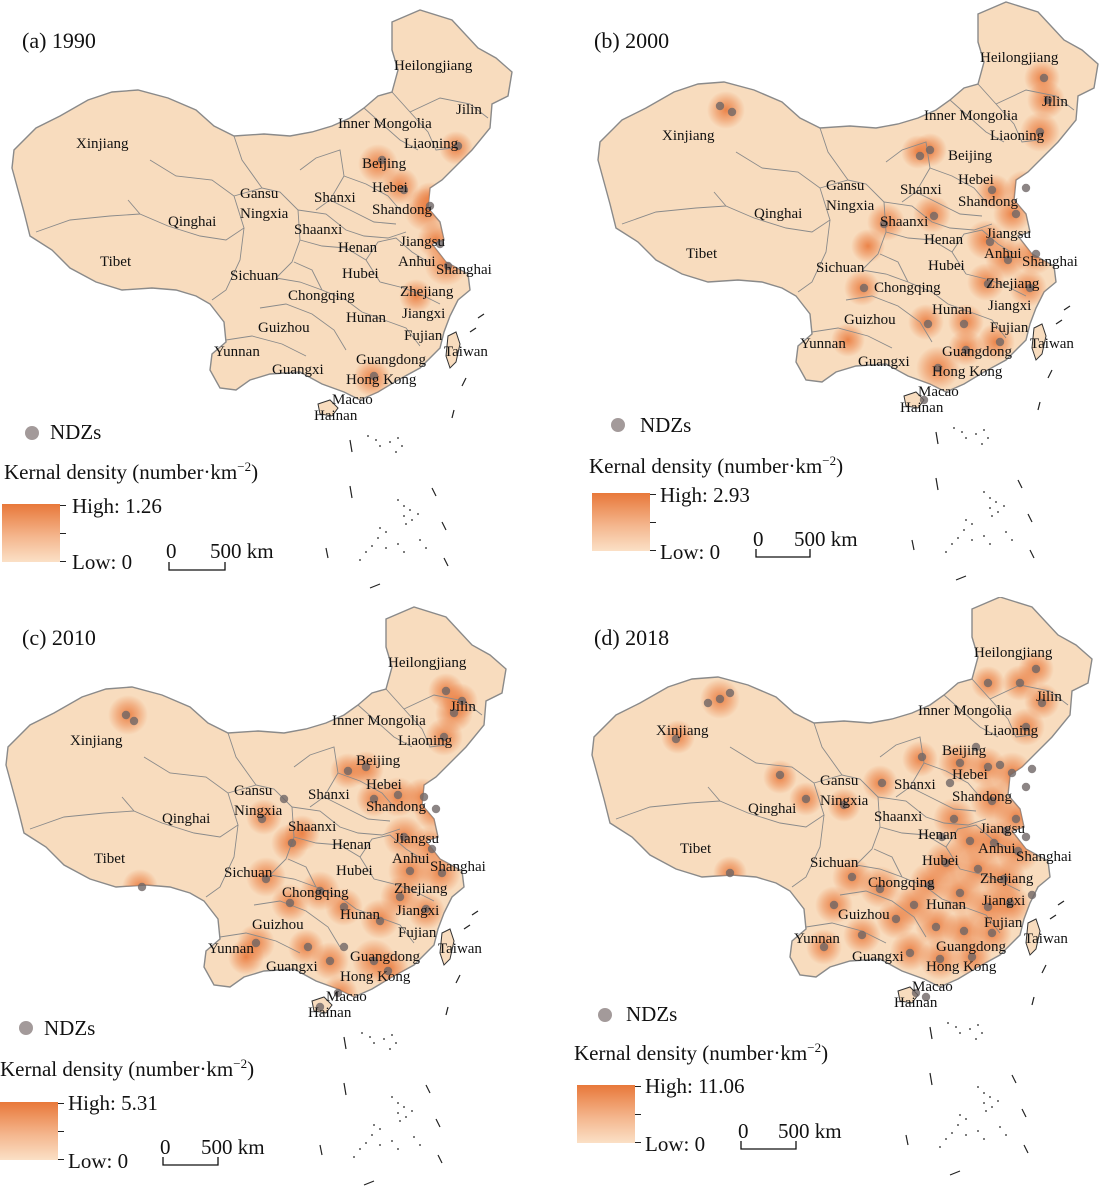 The image size is (1100, 1193). What do you see at coordinates (346, 997) in the screenshot?
I see `province-label: Macao` at bounding box center [346, 997].